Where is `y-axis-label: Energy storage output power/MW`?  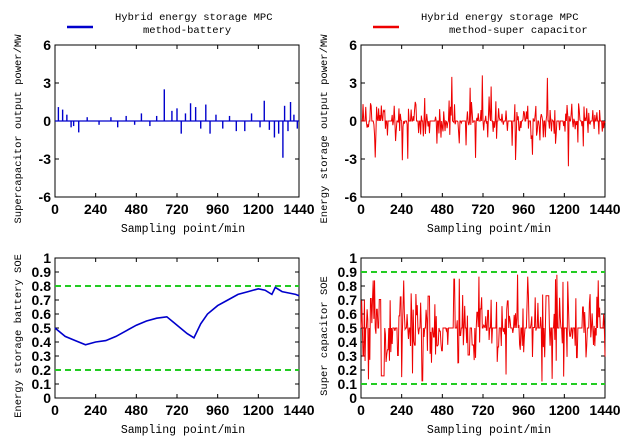 y-axis-label: Energy storage output power/MW is located at coordinates (325, 129).